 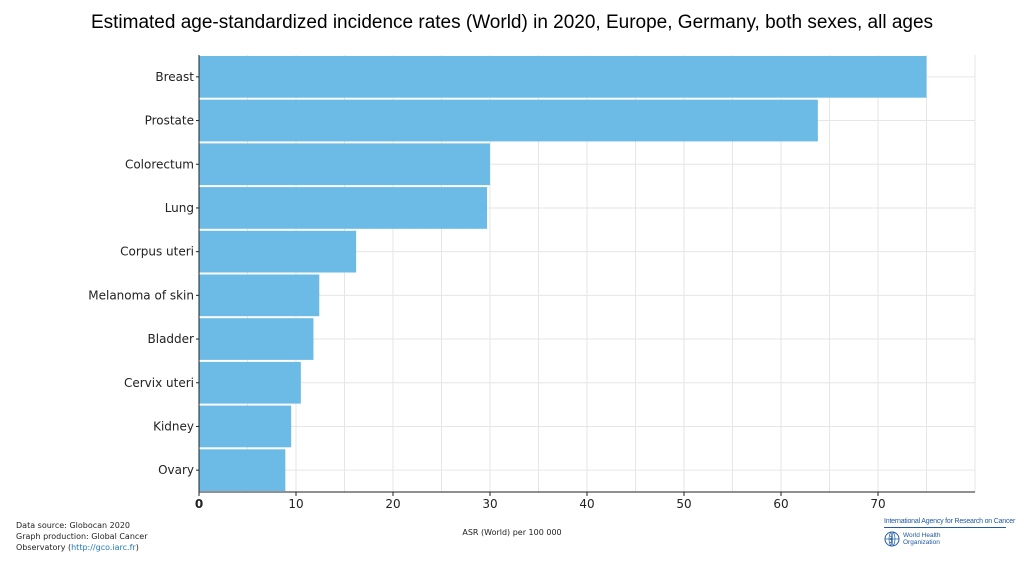 What do you see at coordinates (159, 383) in the screenshot?
I see `y-tick-label: Cervix uteri` at bounding box center [159, 383].